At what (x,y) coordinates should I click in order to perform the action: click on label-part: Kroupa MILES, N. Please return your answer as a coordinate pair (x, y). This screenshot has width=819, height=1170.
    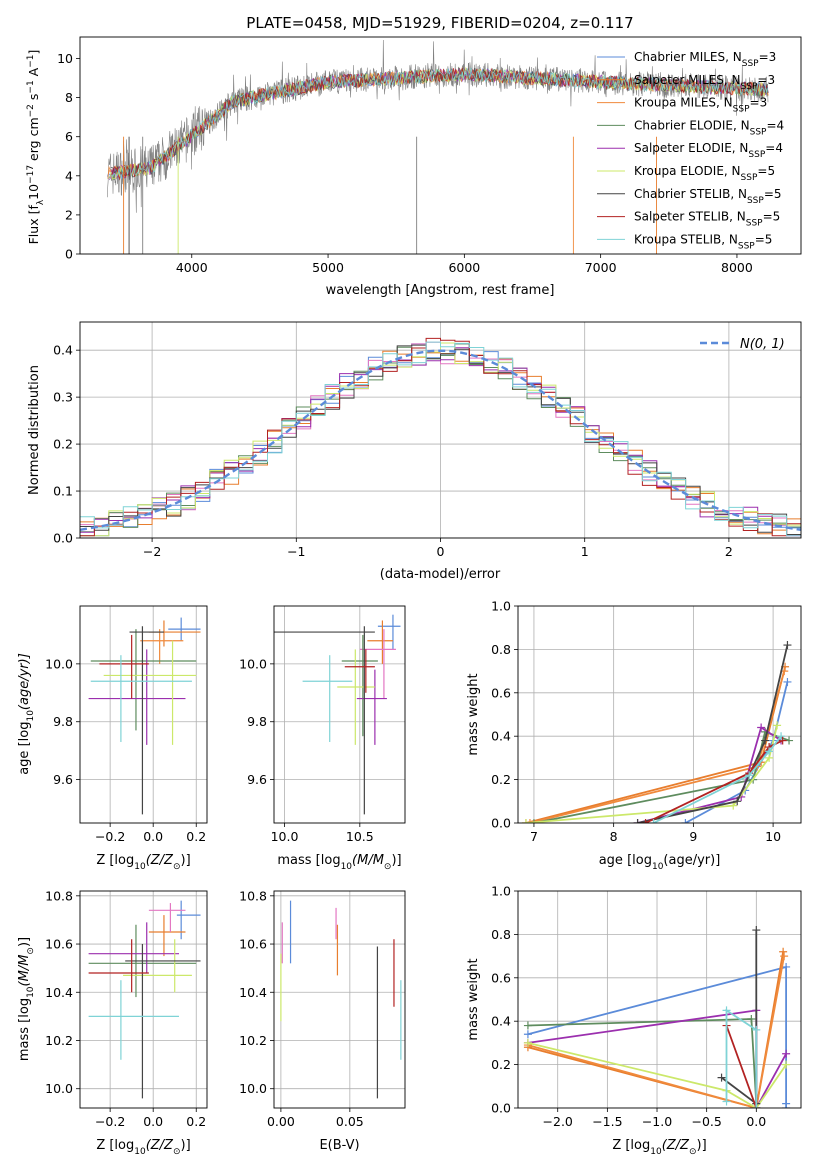
    Looking at the image, I should click on (683, 103).